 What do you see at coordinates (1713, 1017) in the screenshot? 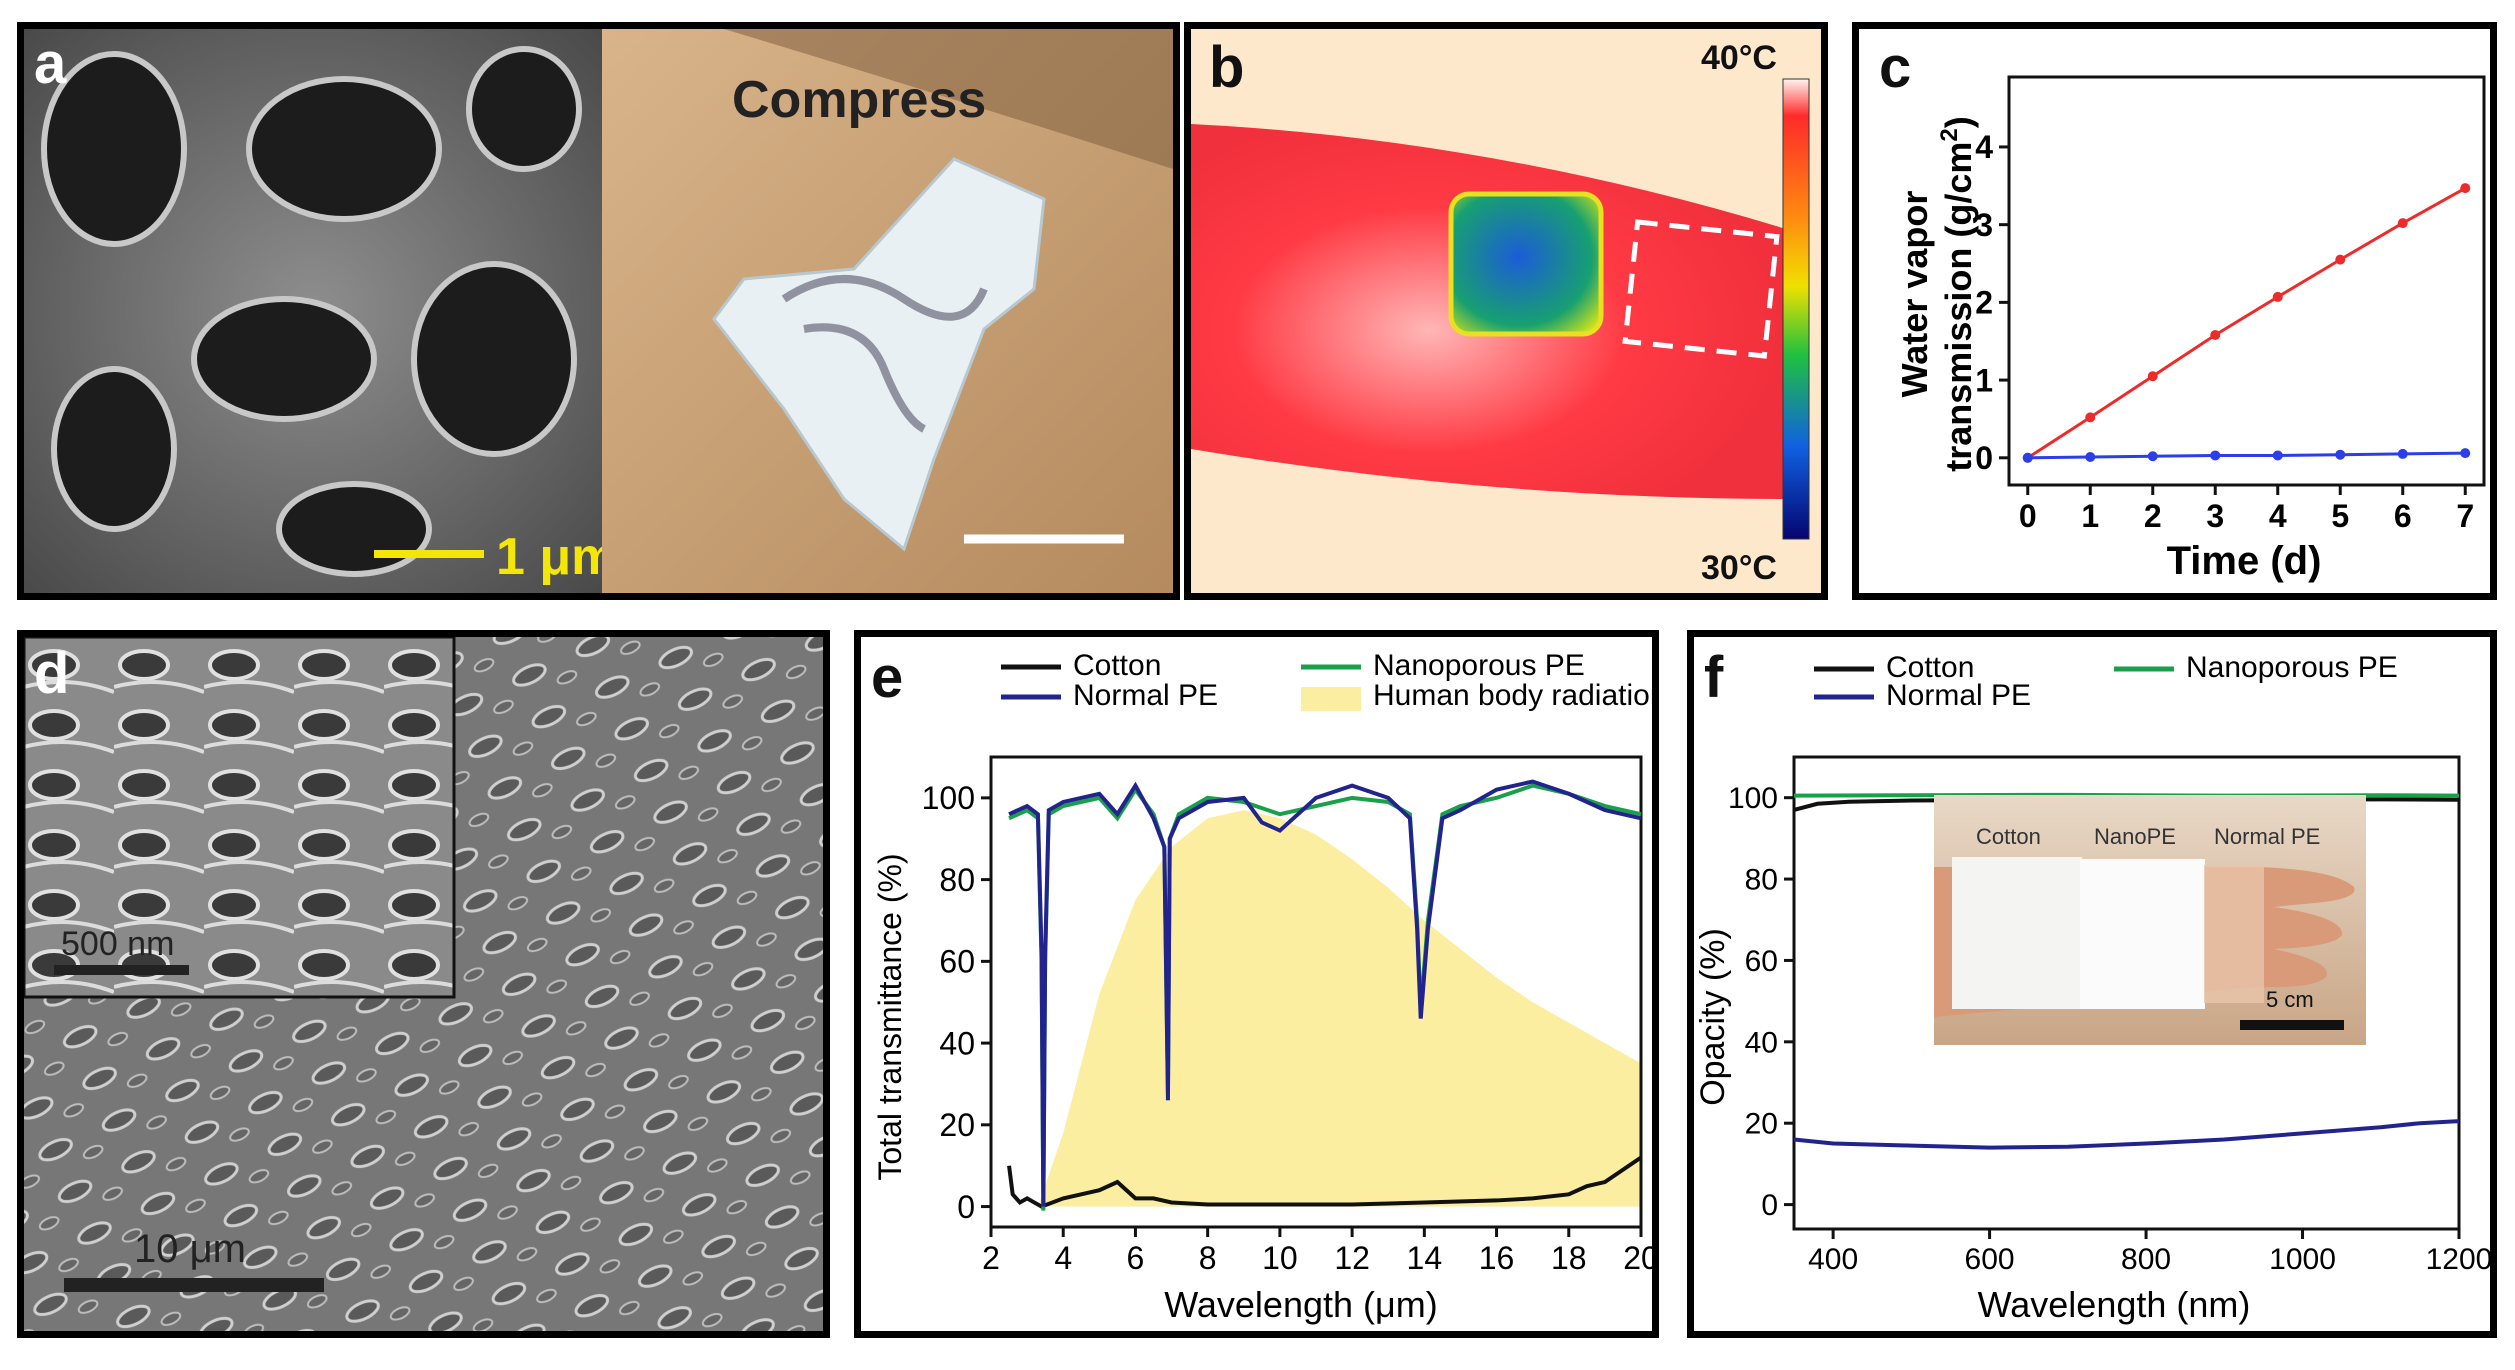
I see `chart-f-ylabel: Opacity (%)` at bounding box center [1713, 1017].